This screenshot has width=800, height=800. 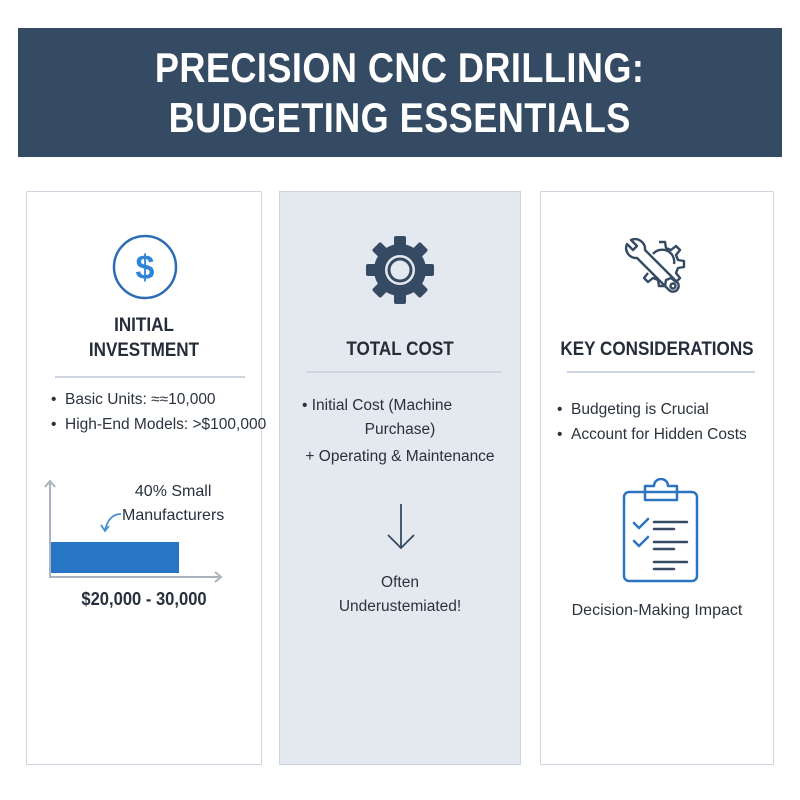 I want to click on curved-arrow-icon, so click(x=111, y=523).